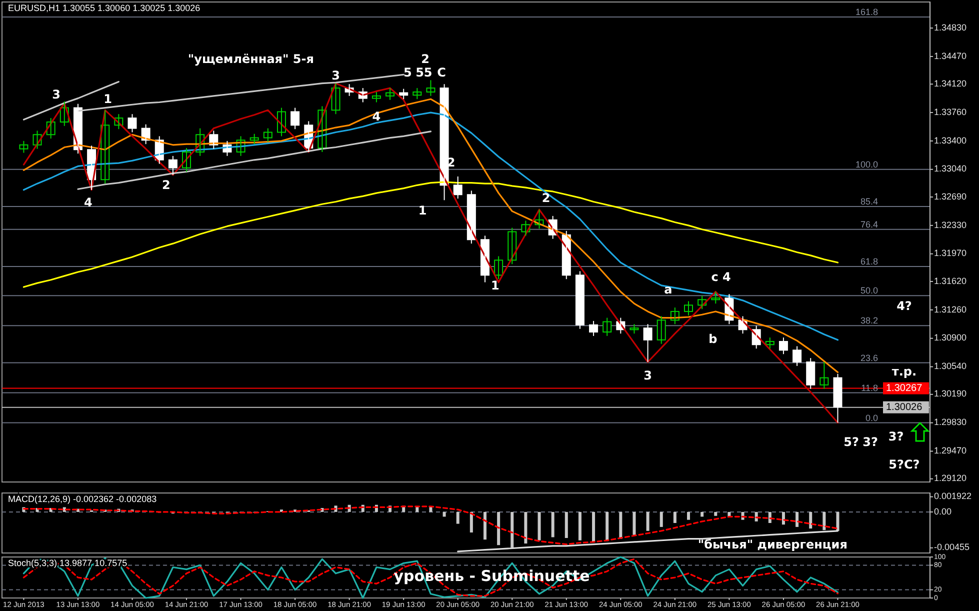 The height and width of the screenshot is (611, 979). What do you see at coordinates (407, 72) in the screenshot?
I see `annotation: 5` at bounding box center [407, 72].